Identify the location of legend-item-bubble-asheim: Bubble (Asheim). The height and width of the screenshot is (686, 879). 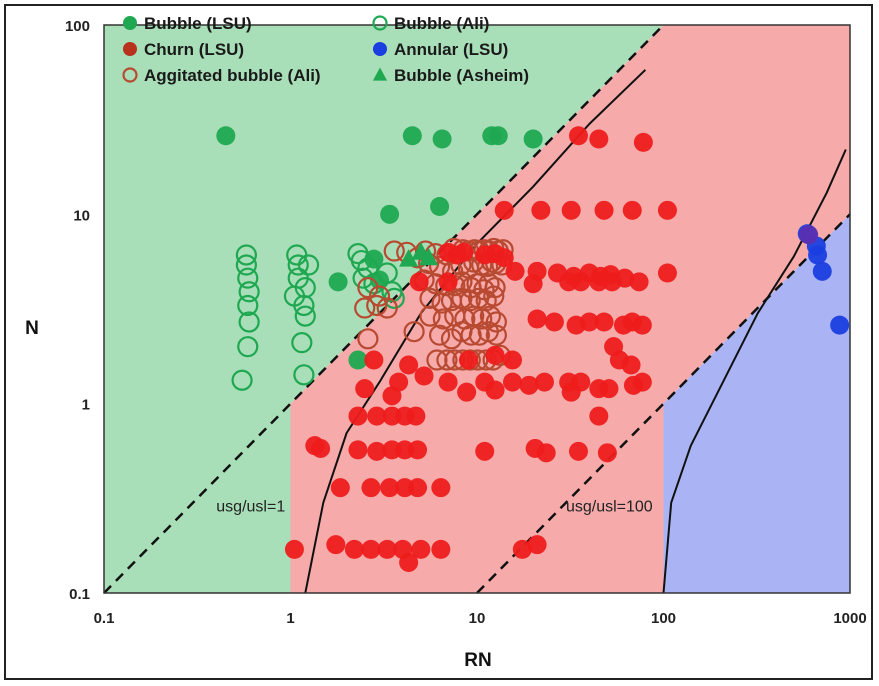
(450, 75).